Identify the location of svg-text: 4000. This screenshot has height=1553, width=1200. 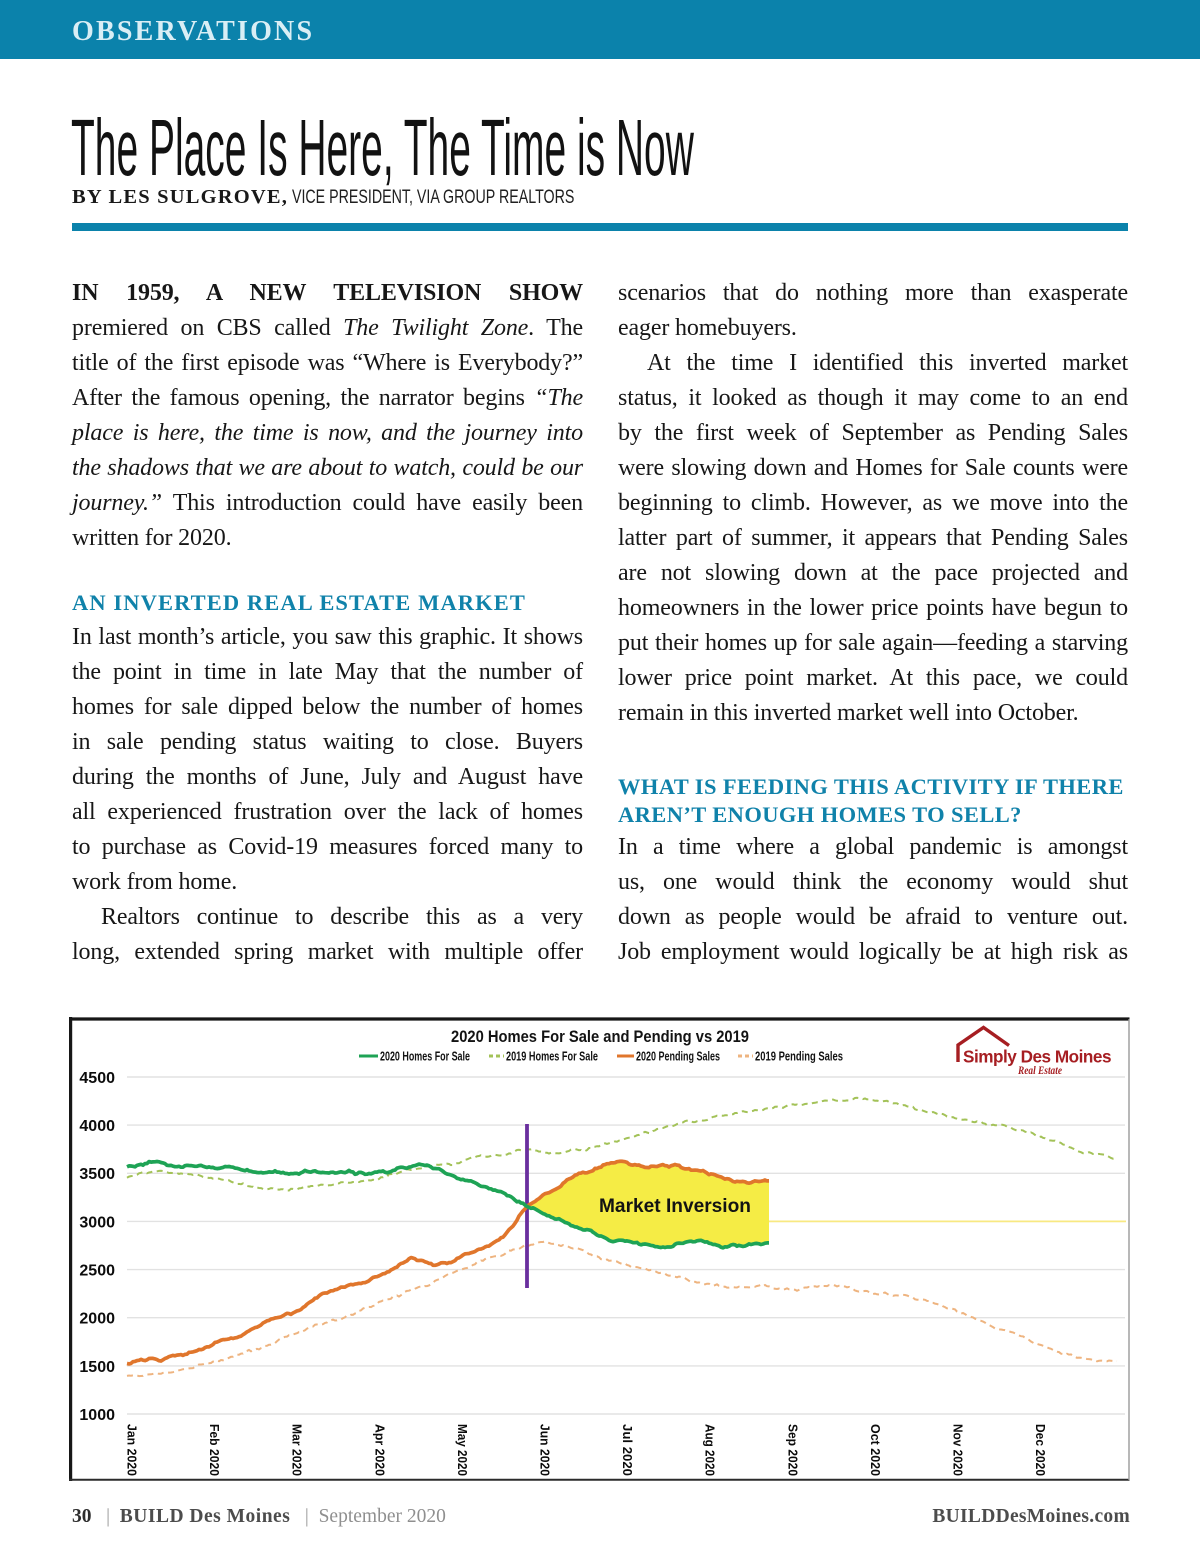
(97, 1126).